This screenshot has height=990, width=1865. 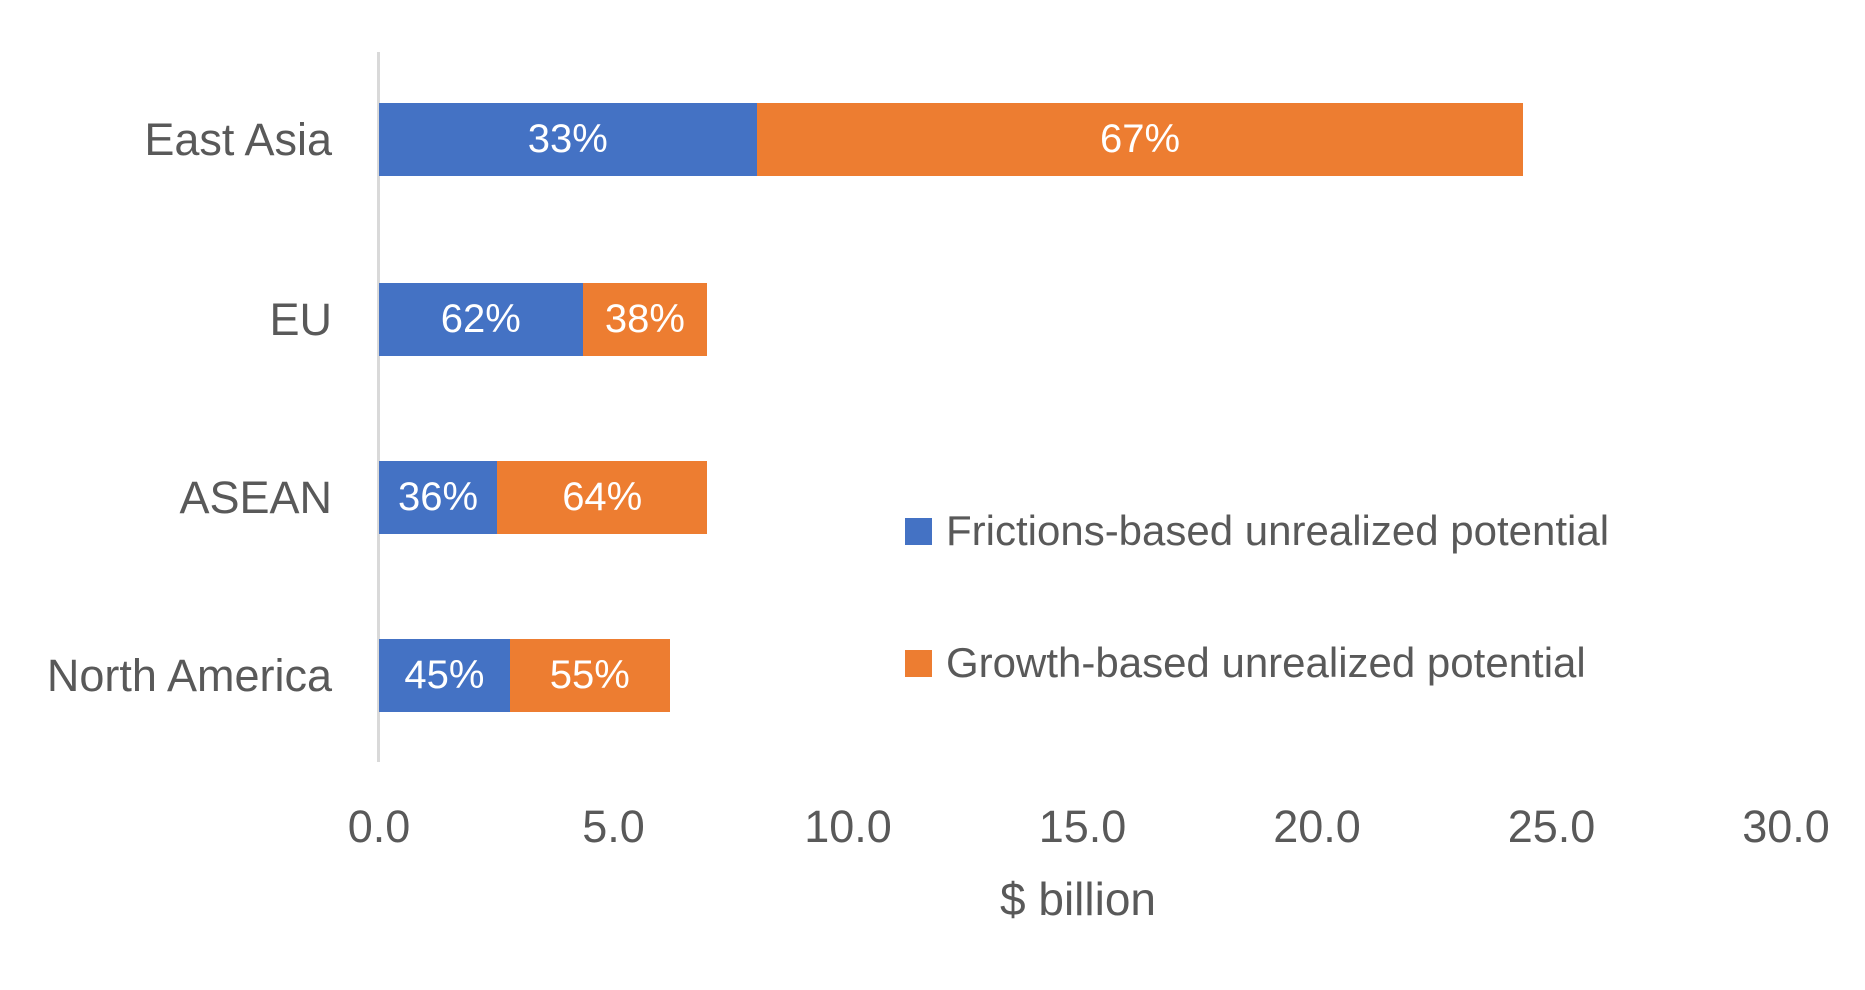 I want to click on bar-segment-frictions: 33%, so click(x=568, y=139).